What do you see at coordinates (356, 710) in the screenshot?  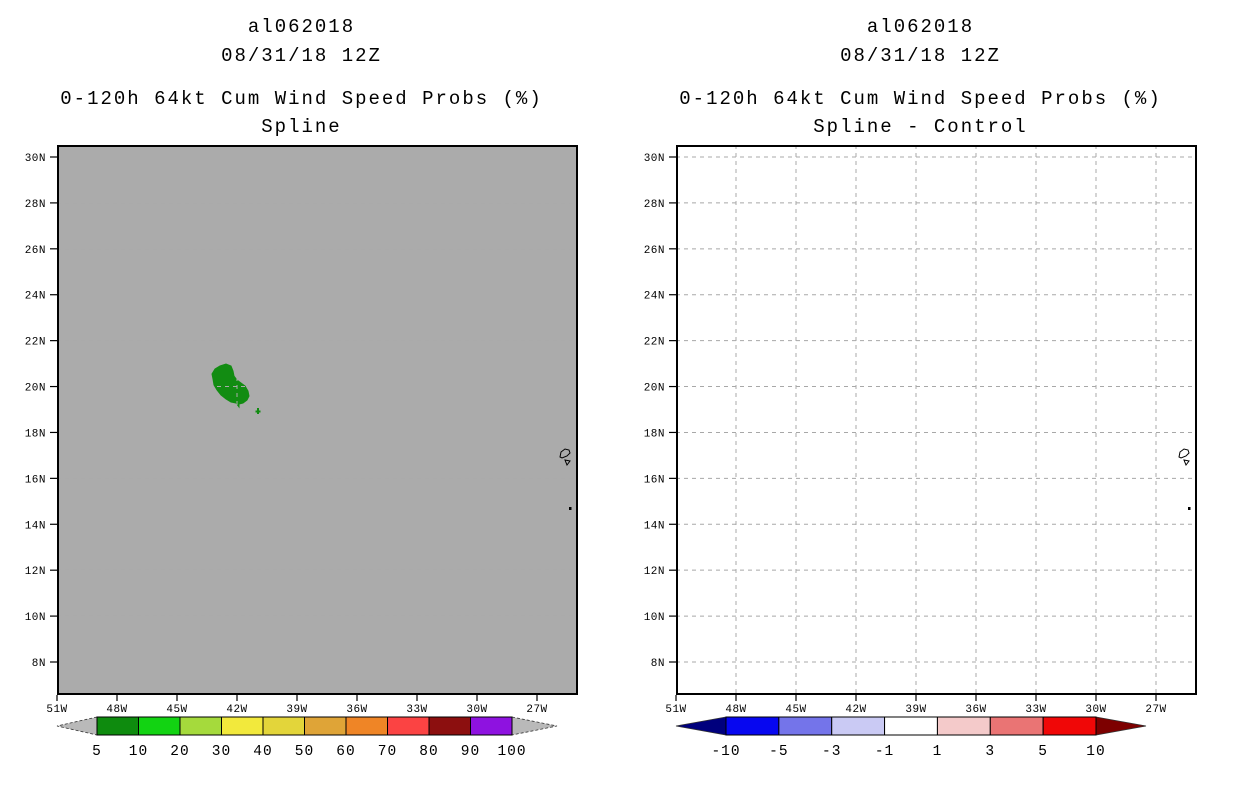 I see `lon-tick-label: 36W` at bounding box center [356, 710].